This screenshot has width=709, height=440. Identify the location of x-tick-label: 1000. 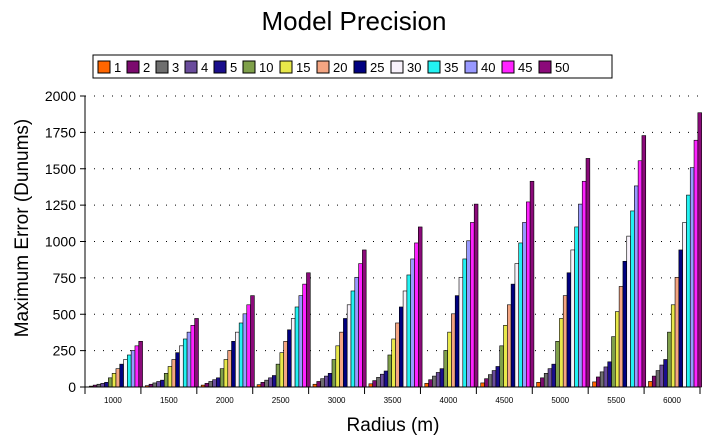
(113, 400).